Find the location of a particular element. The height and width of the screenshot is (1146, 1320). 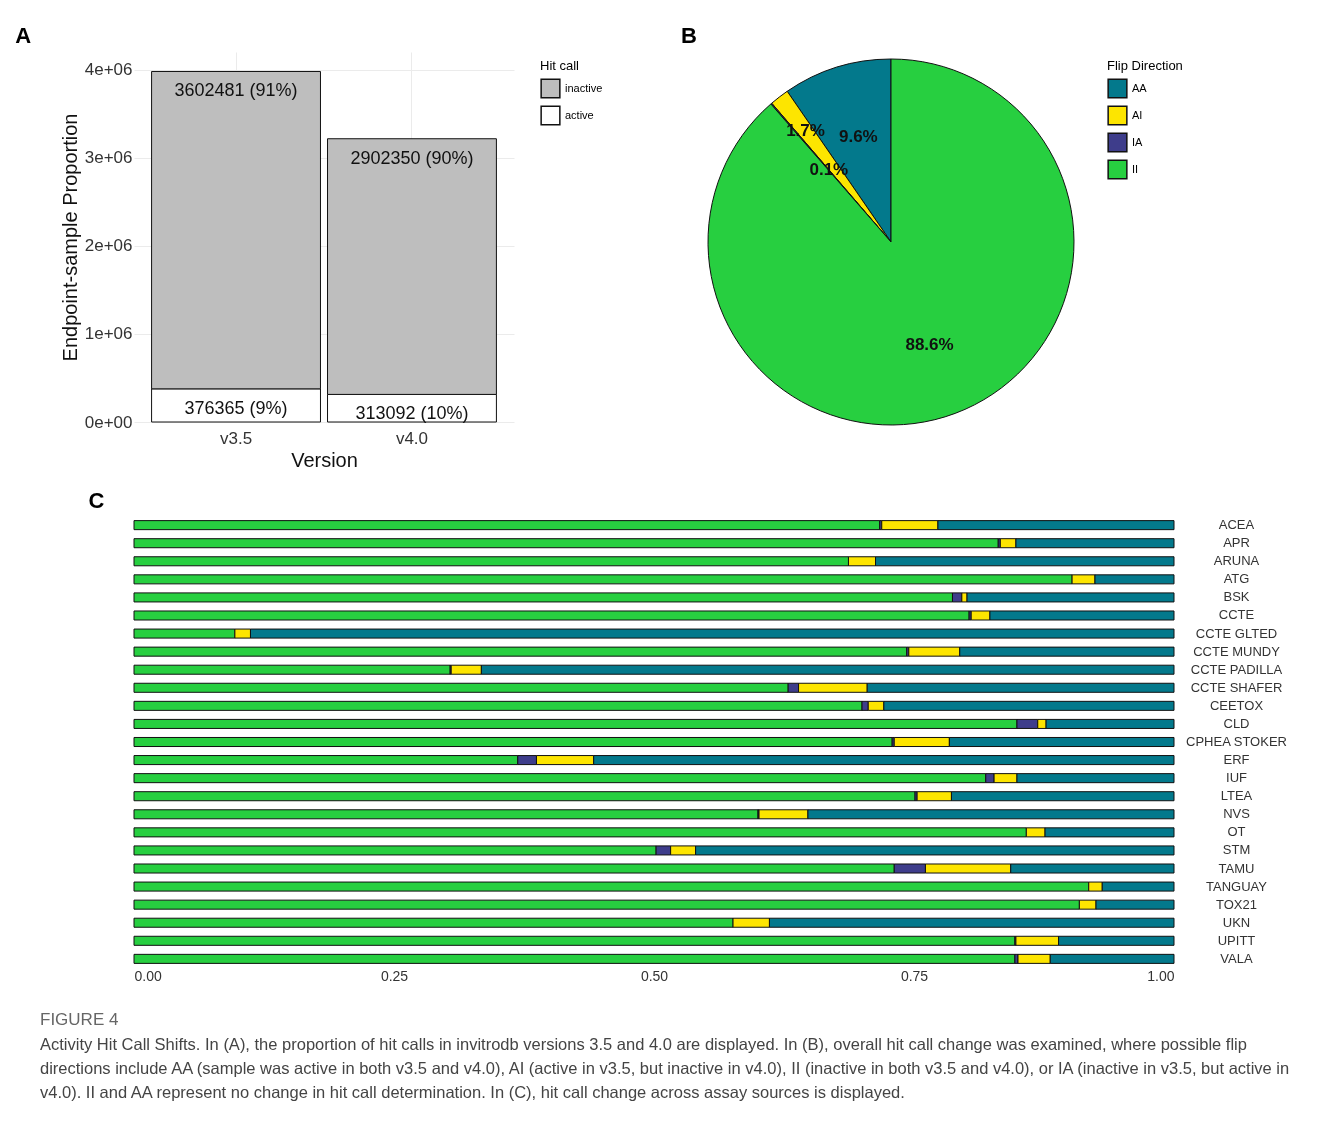

data-label: 9.6% is located at coordinates (858, 136).